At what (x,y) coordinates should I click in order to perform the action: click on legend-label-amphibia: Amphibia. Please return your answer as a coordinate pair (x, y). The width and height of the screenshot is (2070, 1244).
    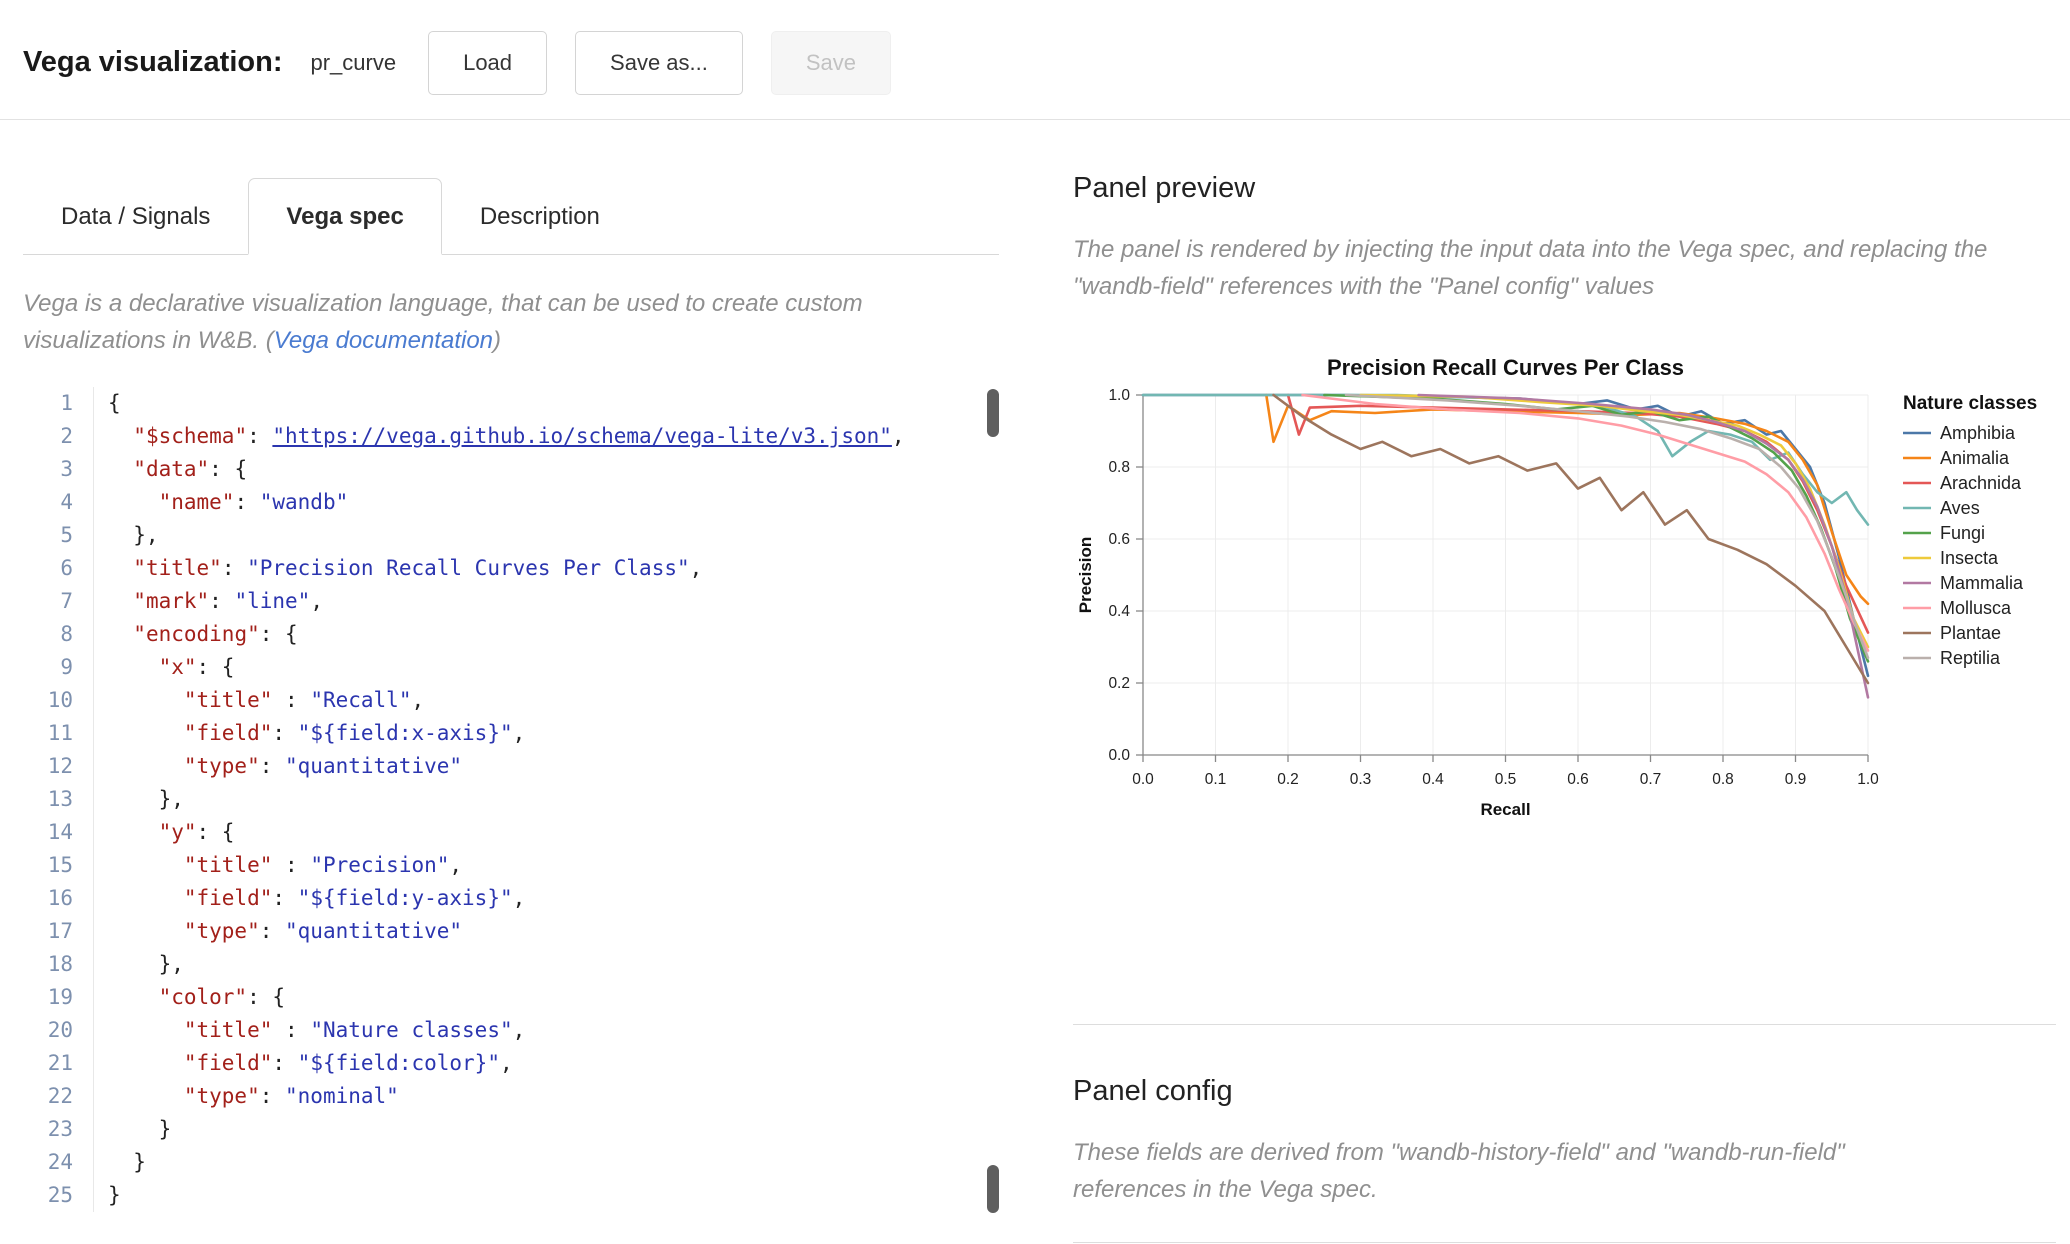
    Looking at the image, I should click on (1978, 433).